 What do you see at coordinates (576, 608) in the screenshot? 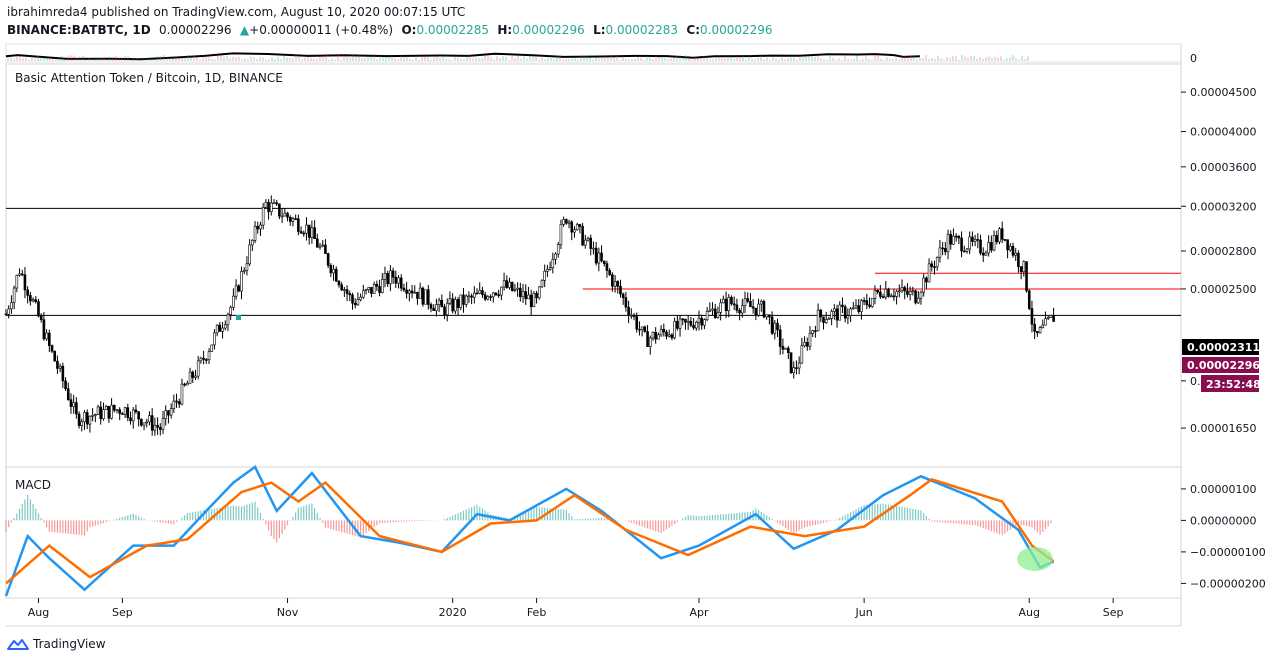
I see `time-axis: Aug Sep Nov 2020 Feb Apr Jun Aug Sep` at bounding box center [576, 608].